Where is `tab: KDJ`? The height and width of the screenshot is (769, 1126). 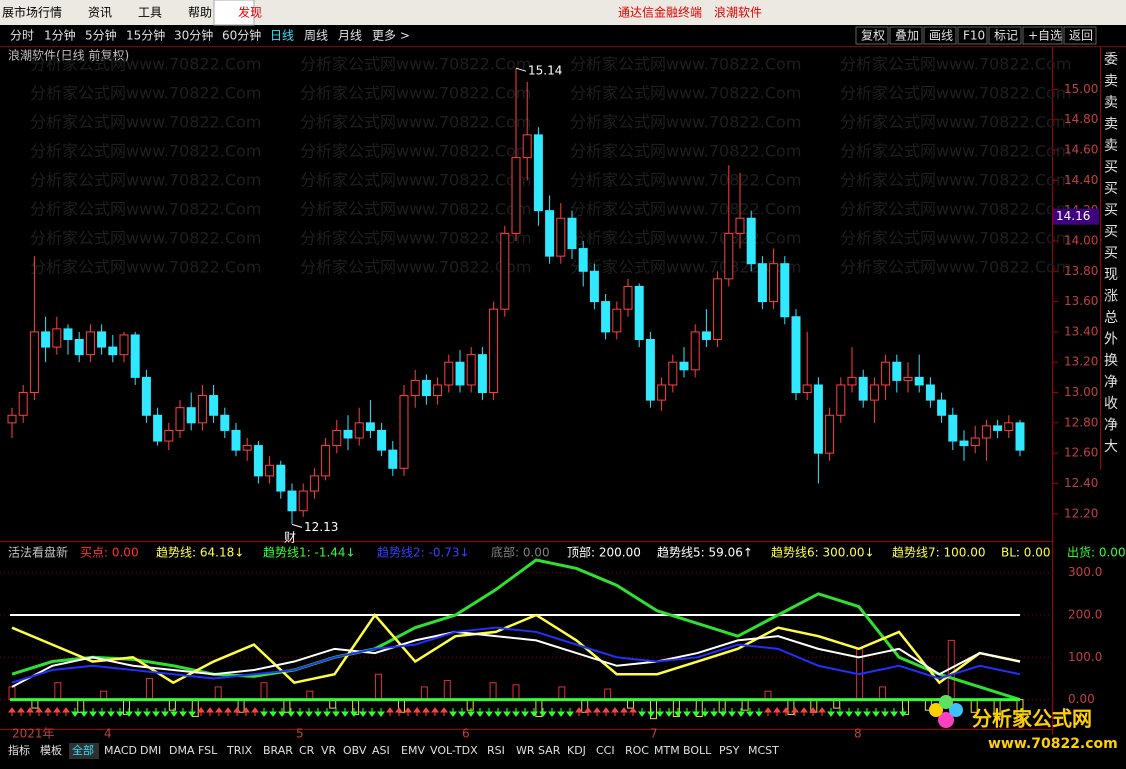
tab: KDJ is located at coordinates (576, 750).